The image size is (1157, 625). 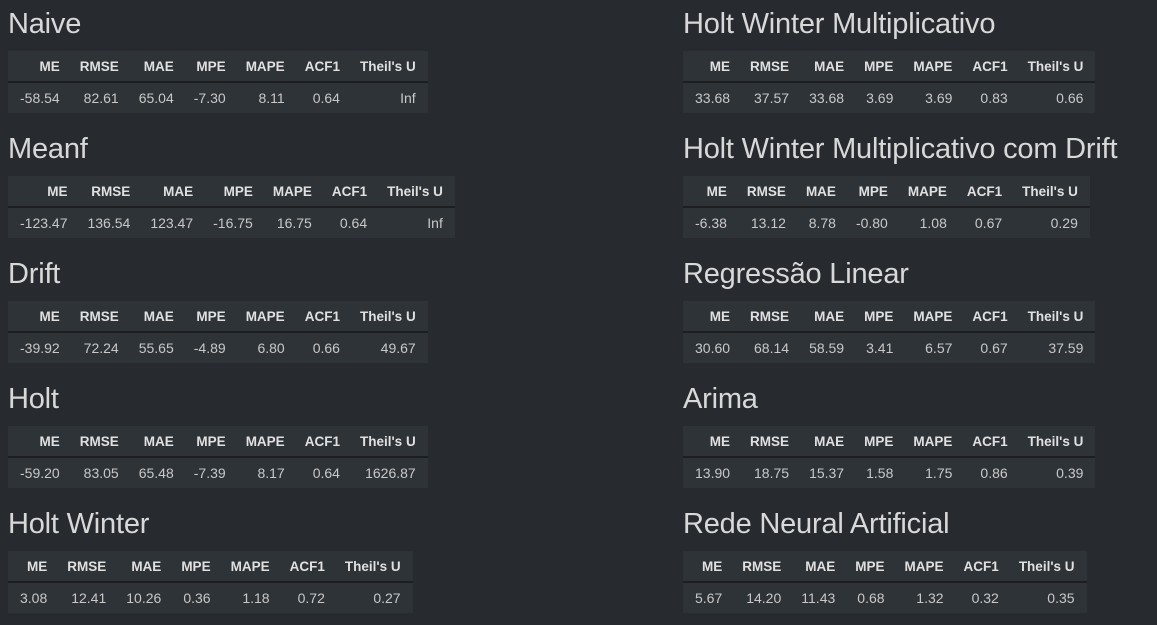 What do you see at coordinates (703, 597) in the screenshot?
I see `cell-me: 5.67` at bounding box center [703, 597].